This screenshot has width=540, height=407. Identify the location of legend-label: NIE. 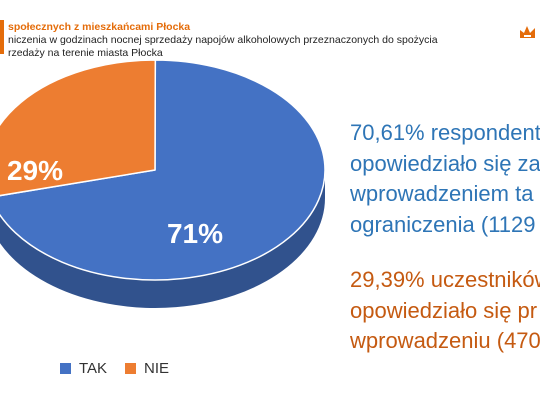
(157, 368).